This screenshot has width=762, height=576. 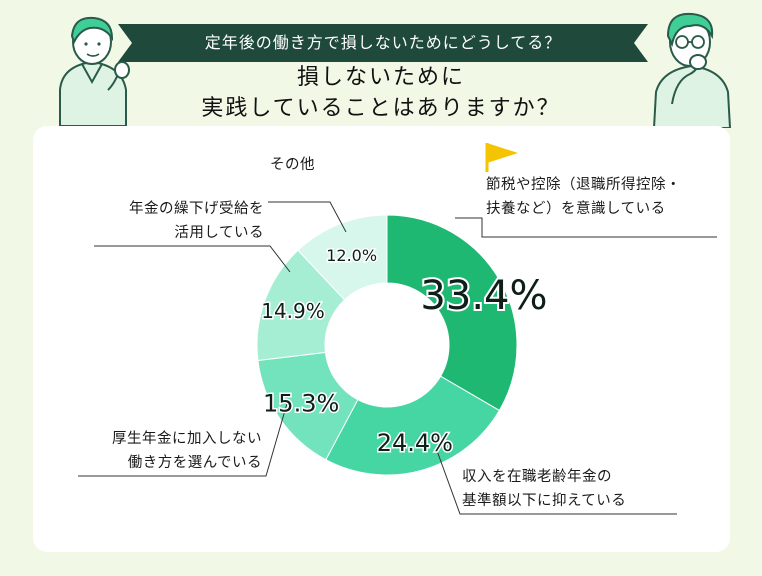 I want to click on label-cat3-line2: 働き方を選んでいる, so click(x=194, y=463).